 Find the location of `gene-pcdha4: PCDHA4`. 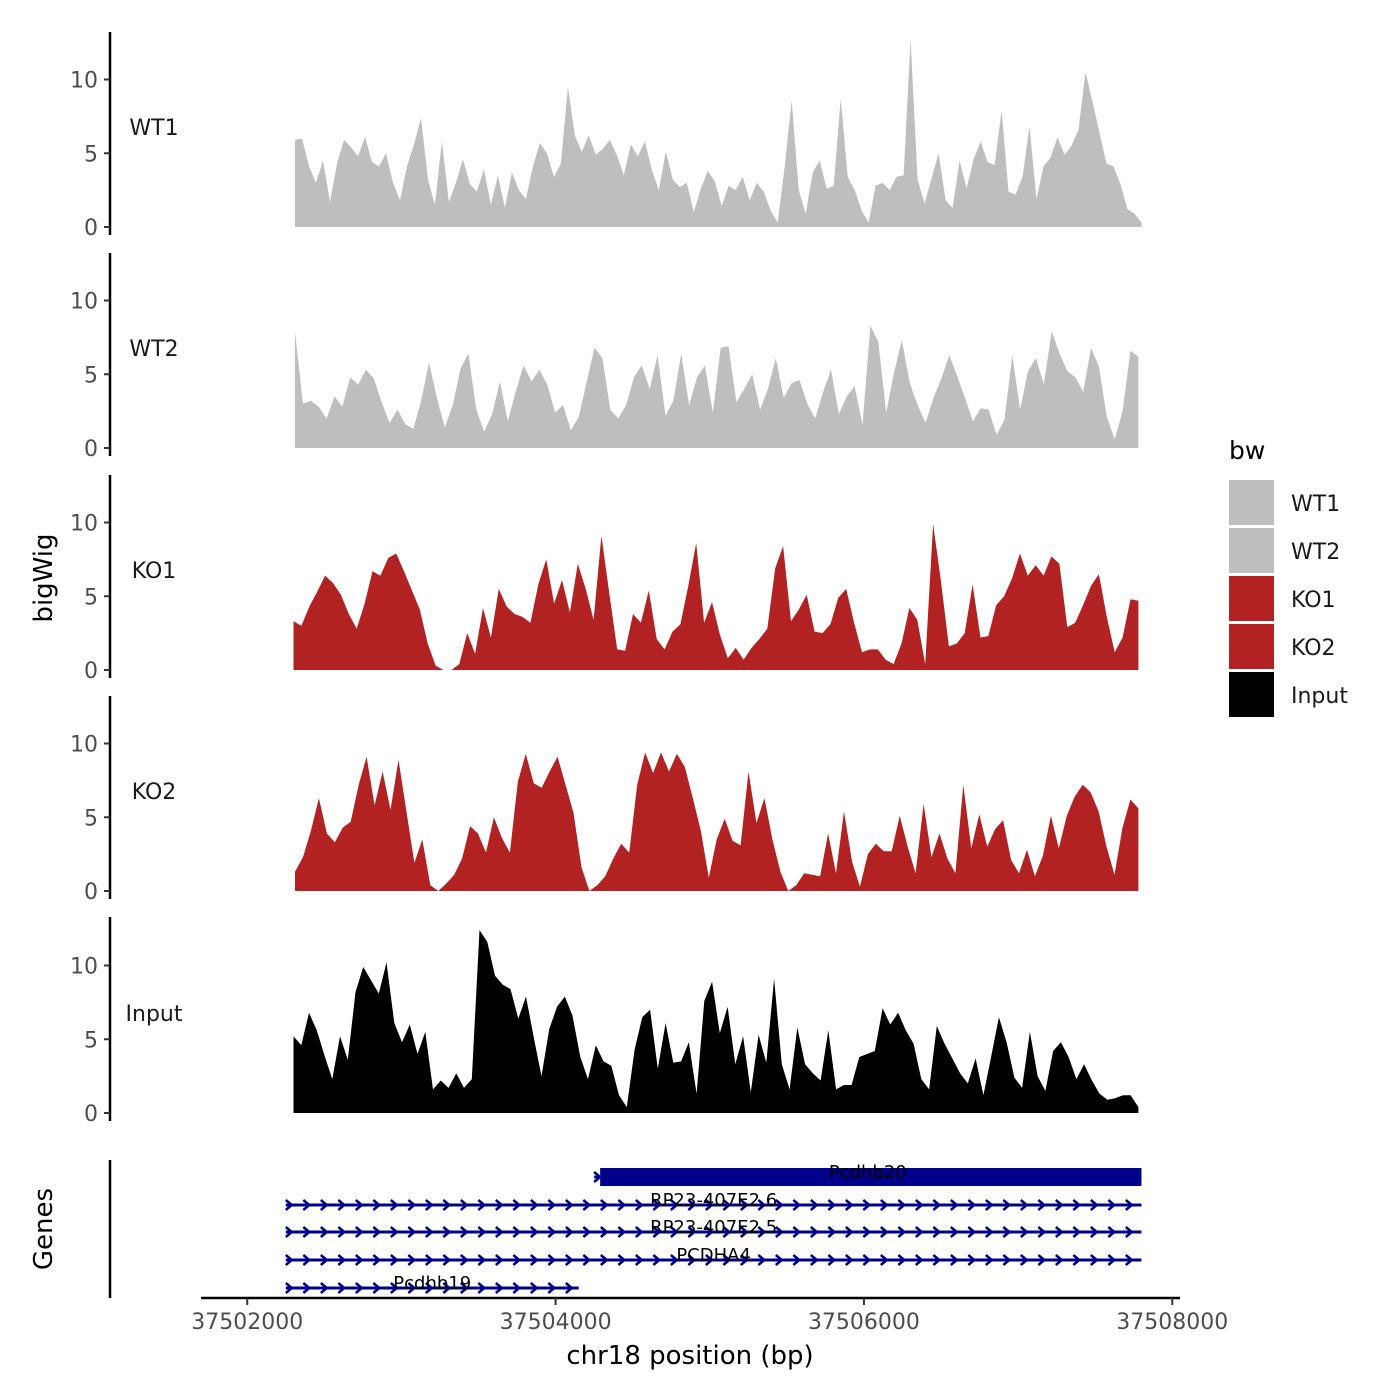

gene-pcdha4: PCDHA4 is located at coordinates (713, 1255).